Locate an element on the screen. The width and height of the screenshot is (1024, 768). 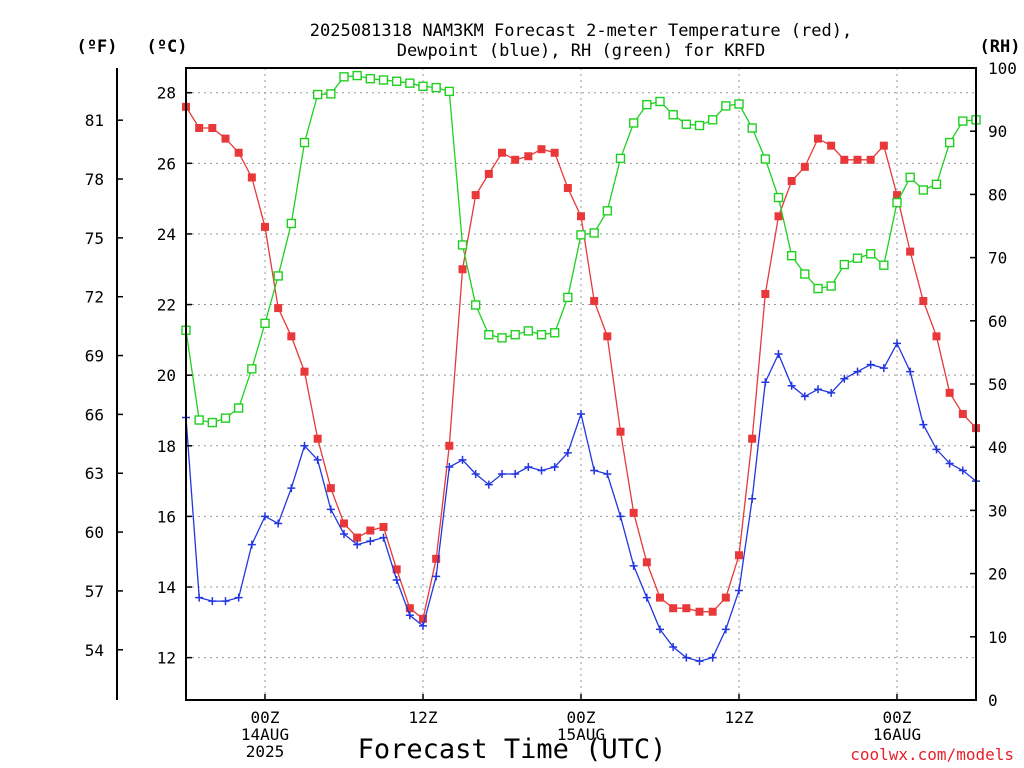
celsius-tick-label: 24 is located at coordinates (166, 234).